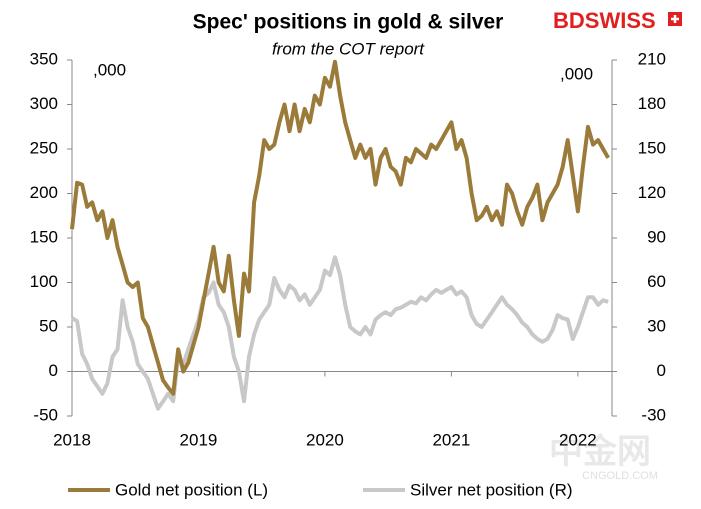 This screenshot has width=701, height=509. Describe the element at coordinates (604, 20) in the screenshot. I see `logo: BDSWISS` at that location.